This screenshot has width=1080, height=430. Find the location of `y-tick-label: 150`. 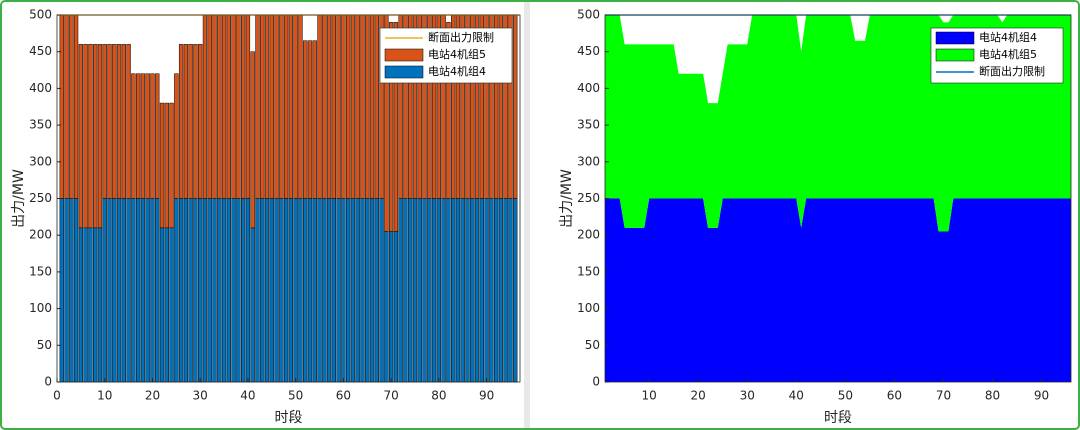

y-tick-label: 150 is located at coordinates (588, 271).